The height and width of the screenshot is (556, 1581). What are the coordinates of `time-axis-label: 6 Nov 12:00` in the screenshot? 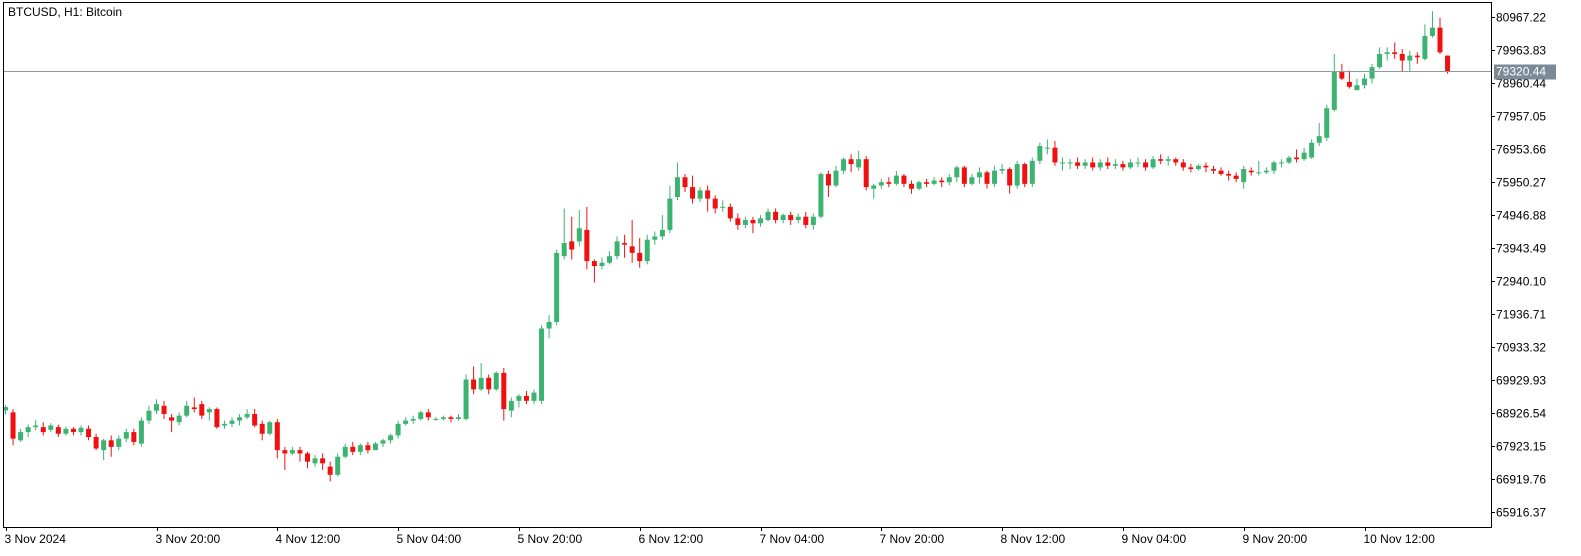 It's located at (671, 539).